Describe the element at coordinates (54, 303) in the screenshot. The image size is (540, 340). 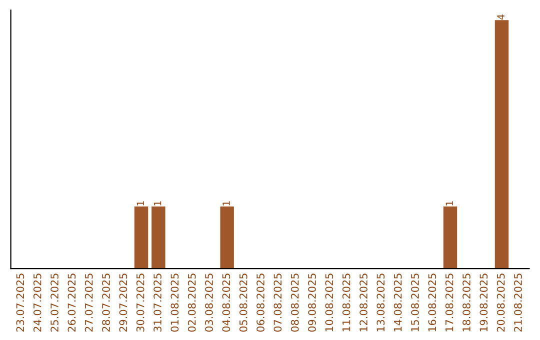
I see `x-tick-label: 25.07.2025` at that location.